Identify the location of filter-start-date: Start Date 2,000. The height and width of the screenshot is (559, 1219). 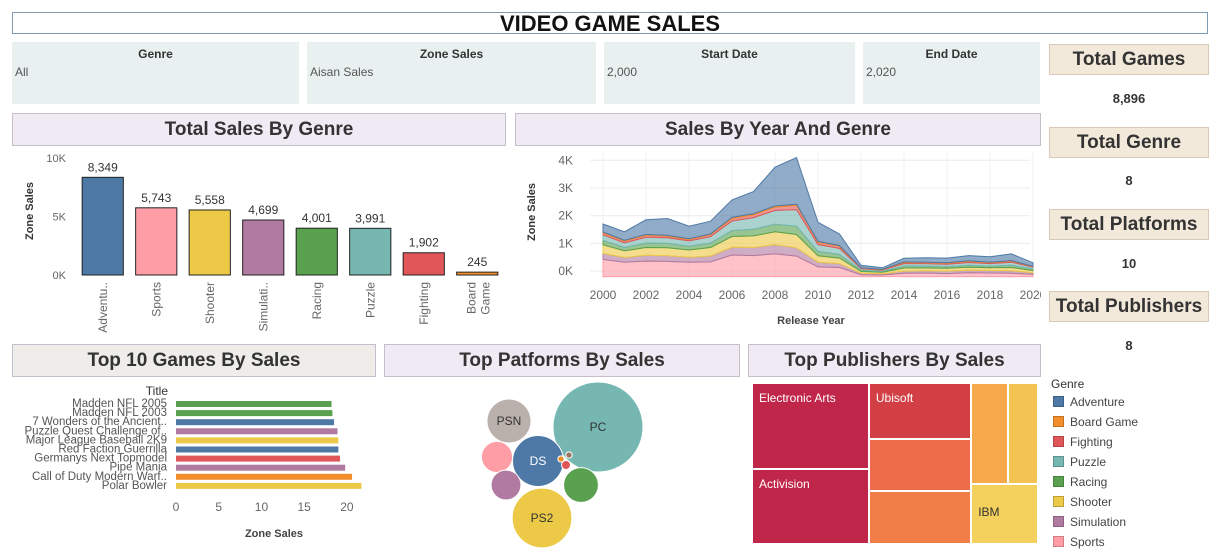
(729, 73).